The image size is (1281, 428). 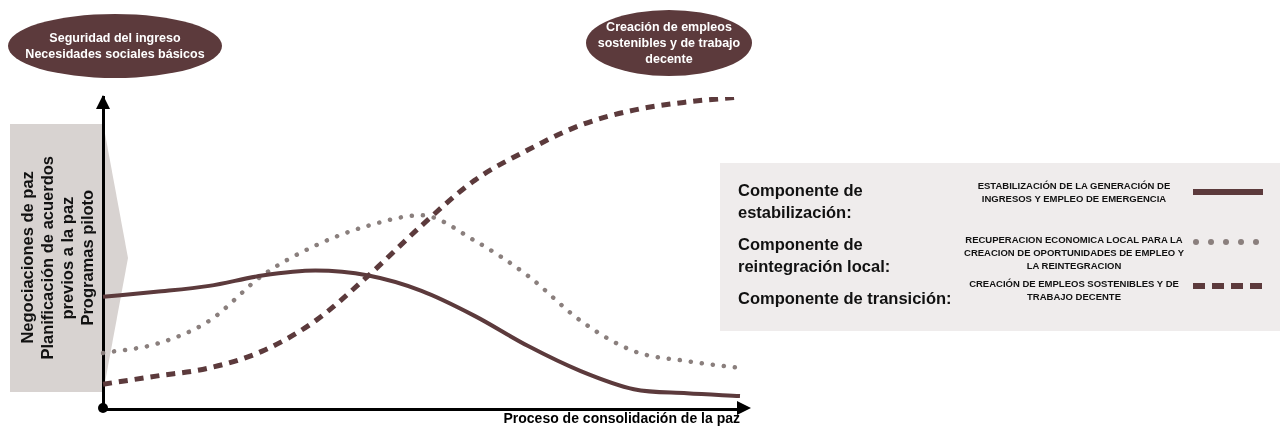 I want to click on x-axis-title: Proceso de consolidación de la paz, so click(x=621, y=418).